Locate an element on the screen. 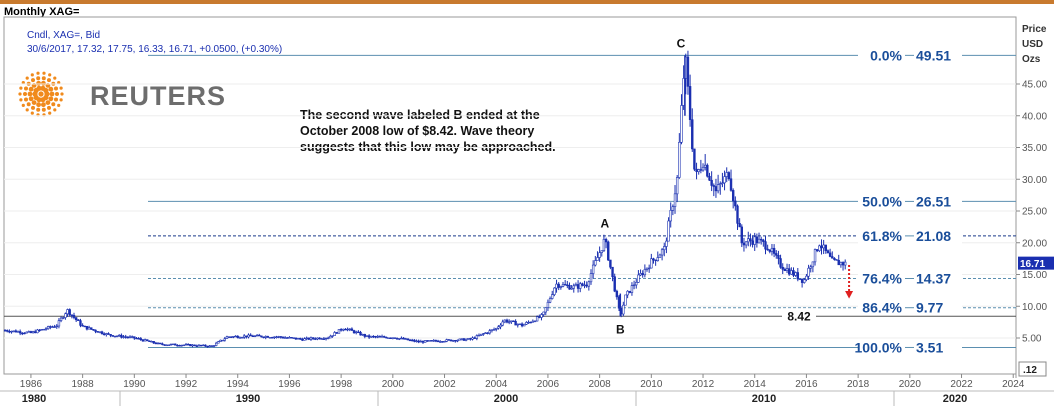 Image resolution: width=1054 pixels, height=406 pixels. scale-box is located at coordinates (1032, 369).